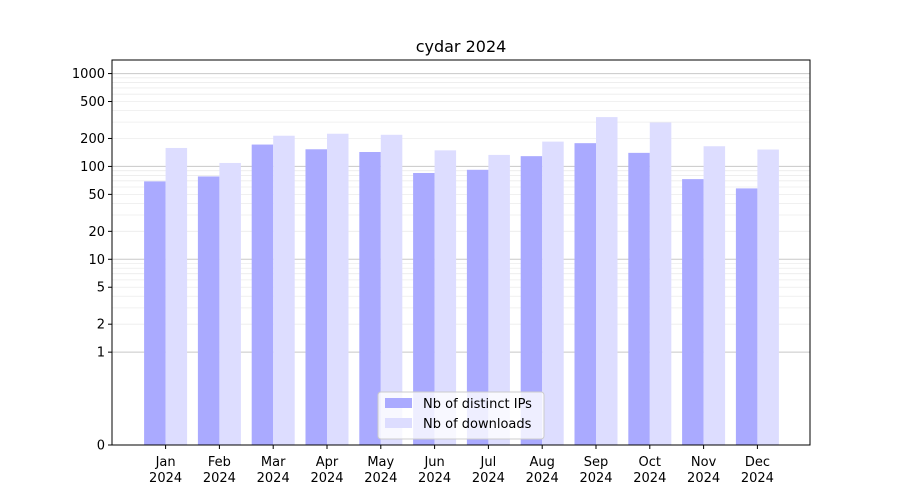 This screenshot has width=900, height=500. Describe the element at coordinates (380, 462) in the screenshot. I see `x-tick-label-month: May` at that location.